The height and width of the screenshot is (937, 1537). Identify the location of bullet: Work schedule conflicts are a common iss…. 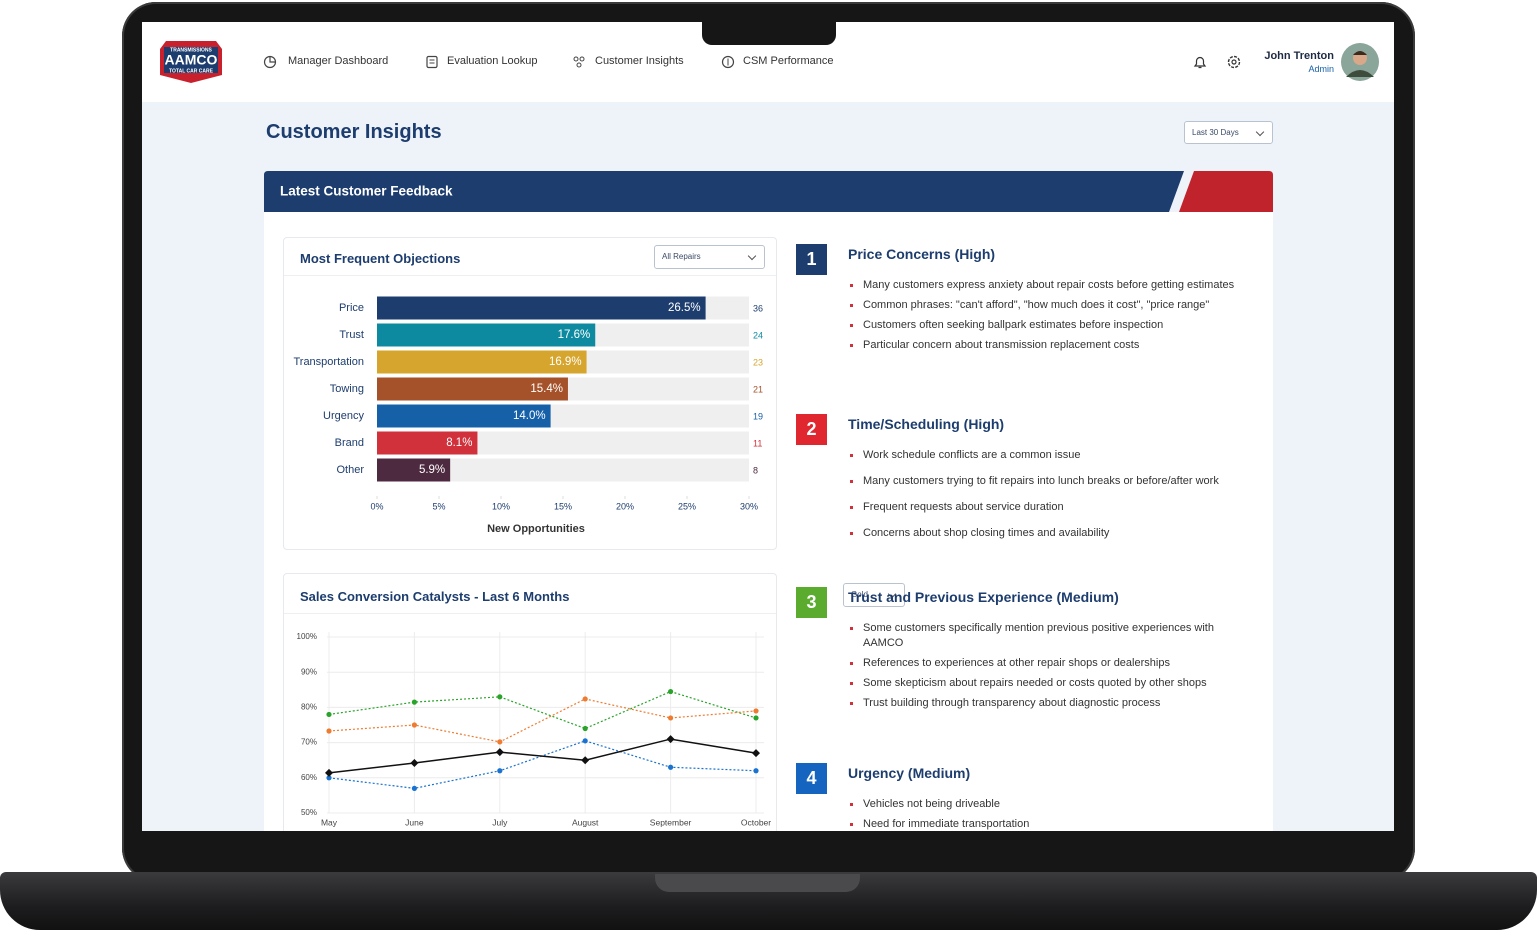
(1046, 455).